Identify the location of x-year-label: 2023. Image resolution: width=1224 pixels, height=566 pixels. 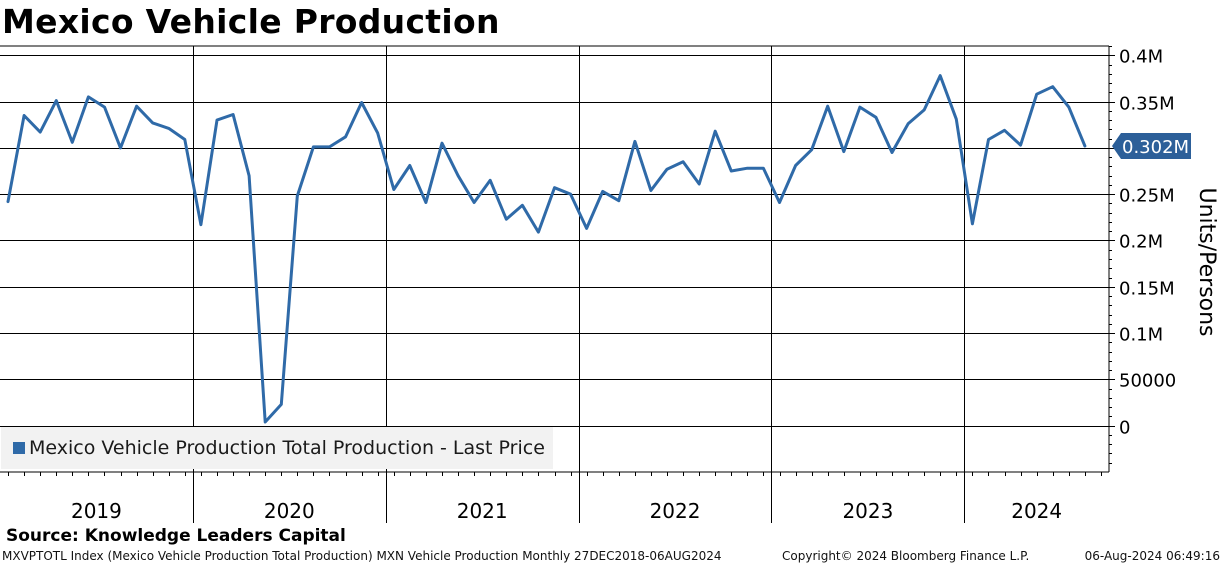
(867, 511).